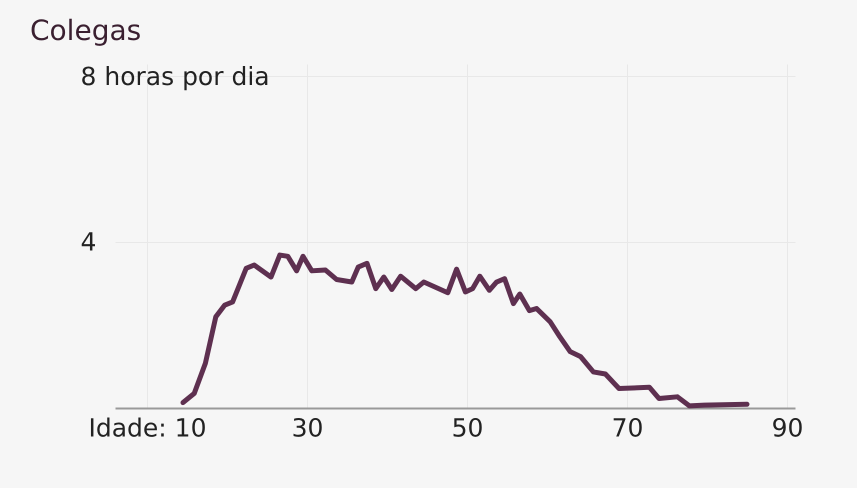 This screenshot has height=488, width=857. Describe the element at coordinates (175, 76) in the screenshot. I see `y-tick-label: 8 horas por dia` at that location.